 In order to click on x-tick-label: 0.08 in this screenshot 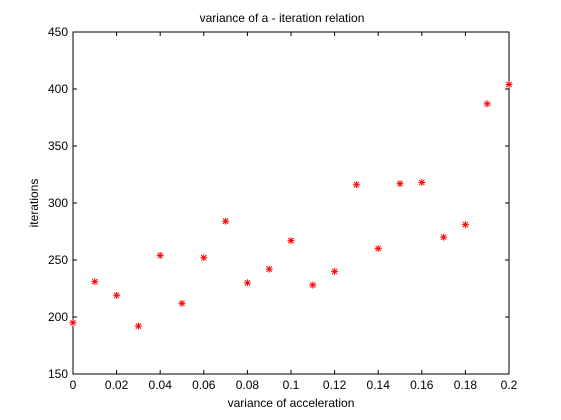, I will do `click(248, 385)`.